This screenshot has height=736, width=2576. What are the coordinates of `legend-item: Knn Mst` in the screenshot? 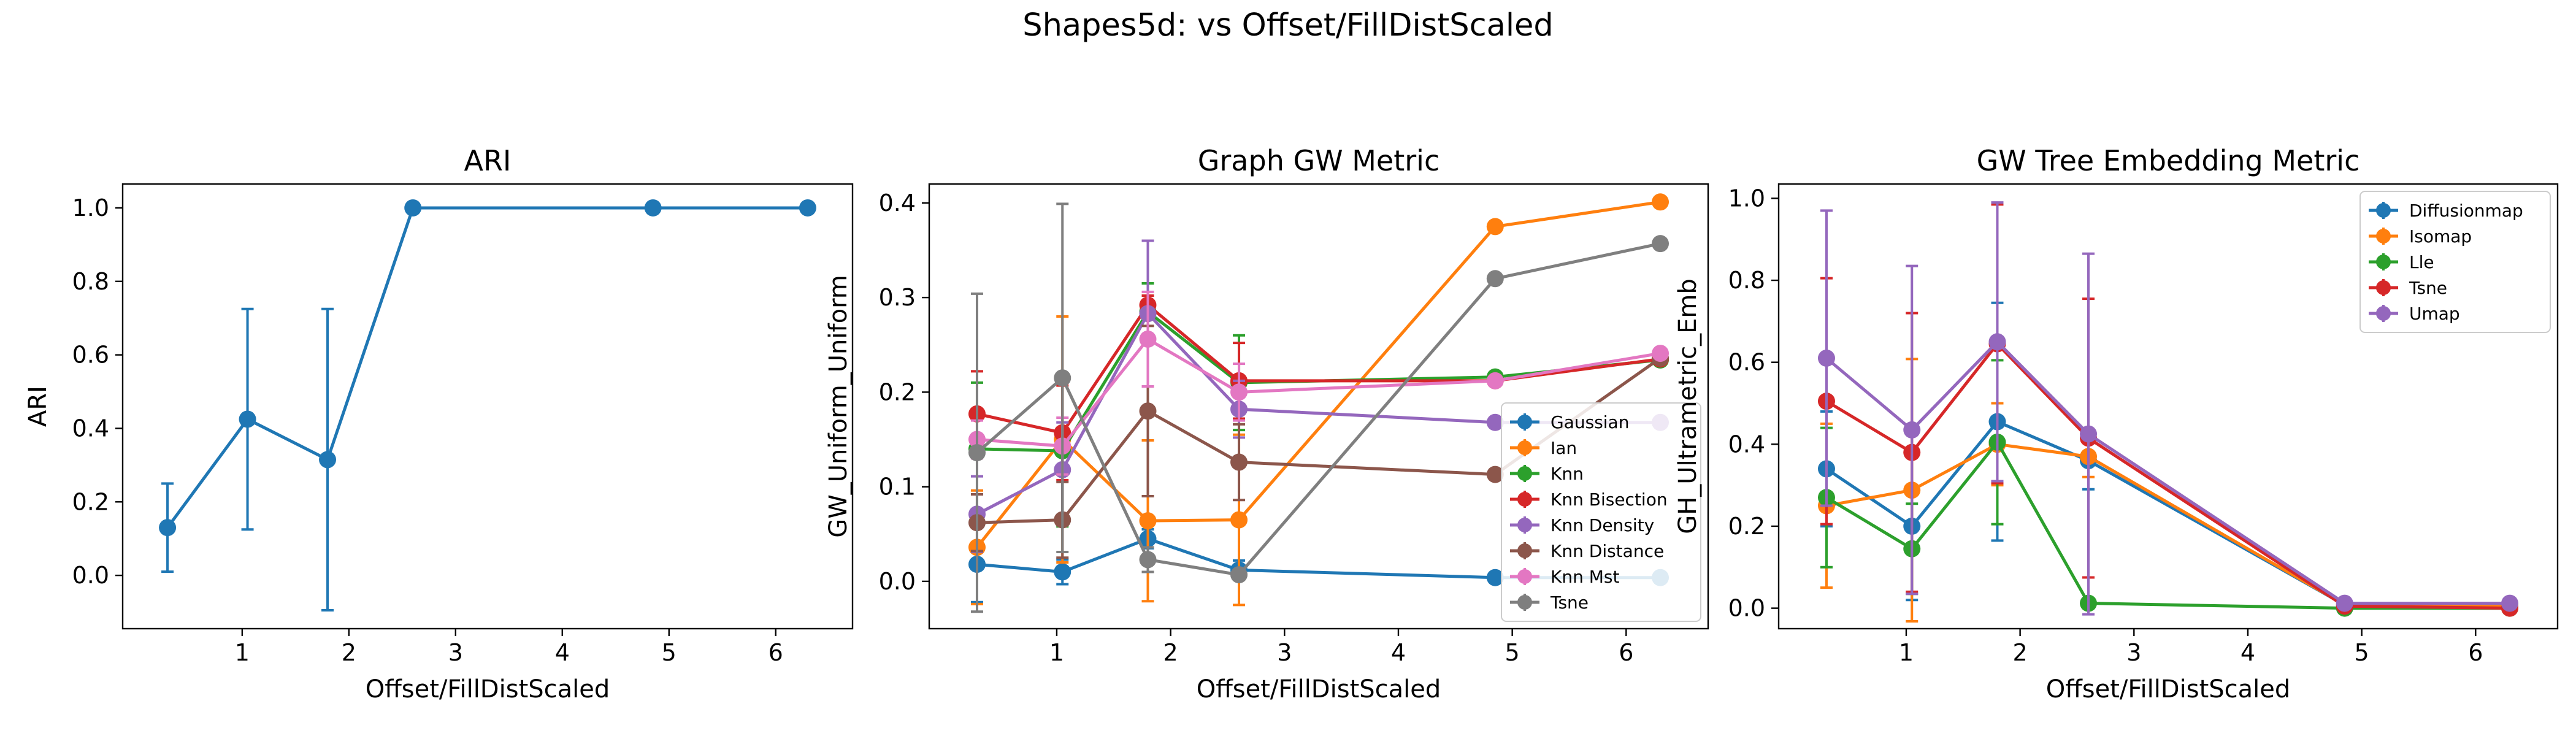 It's located at (1565, 577).